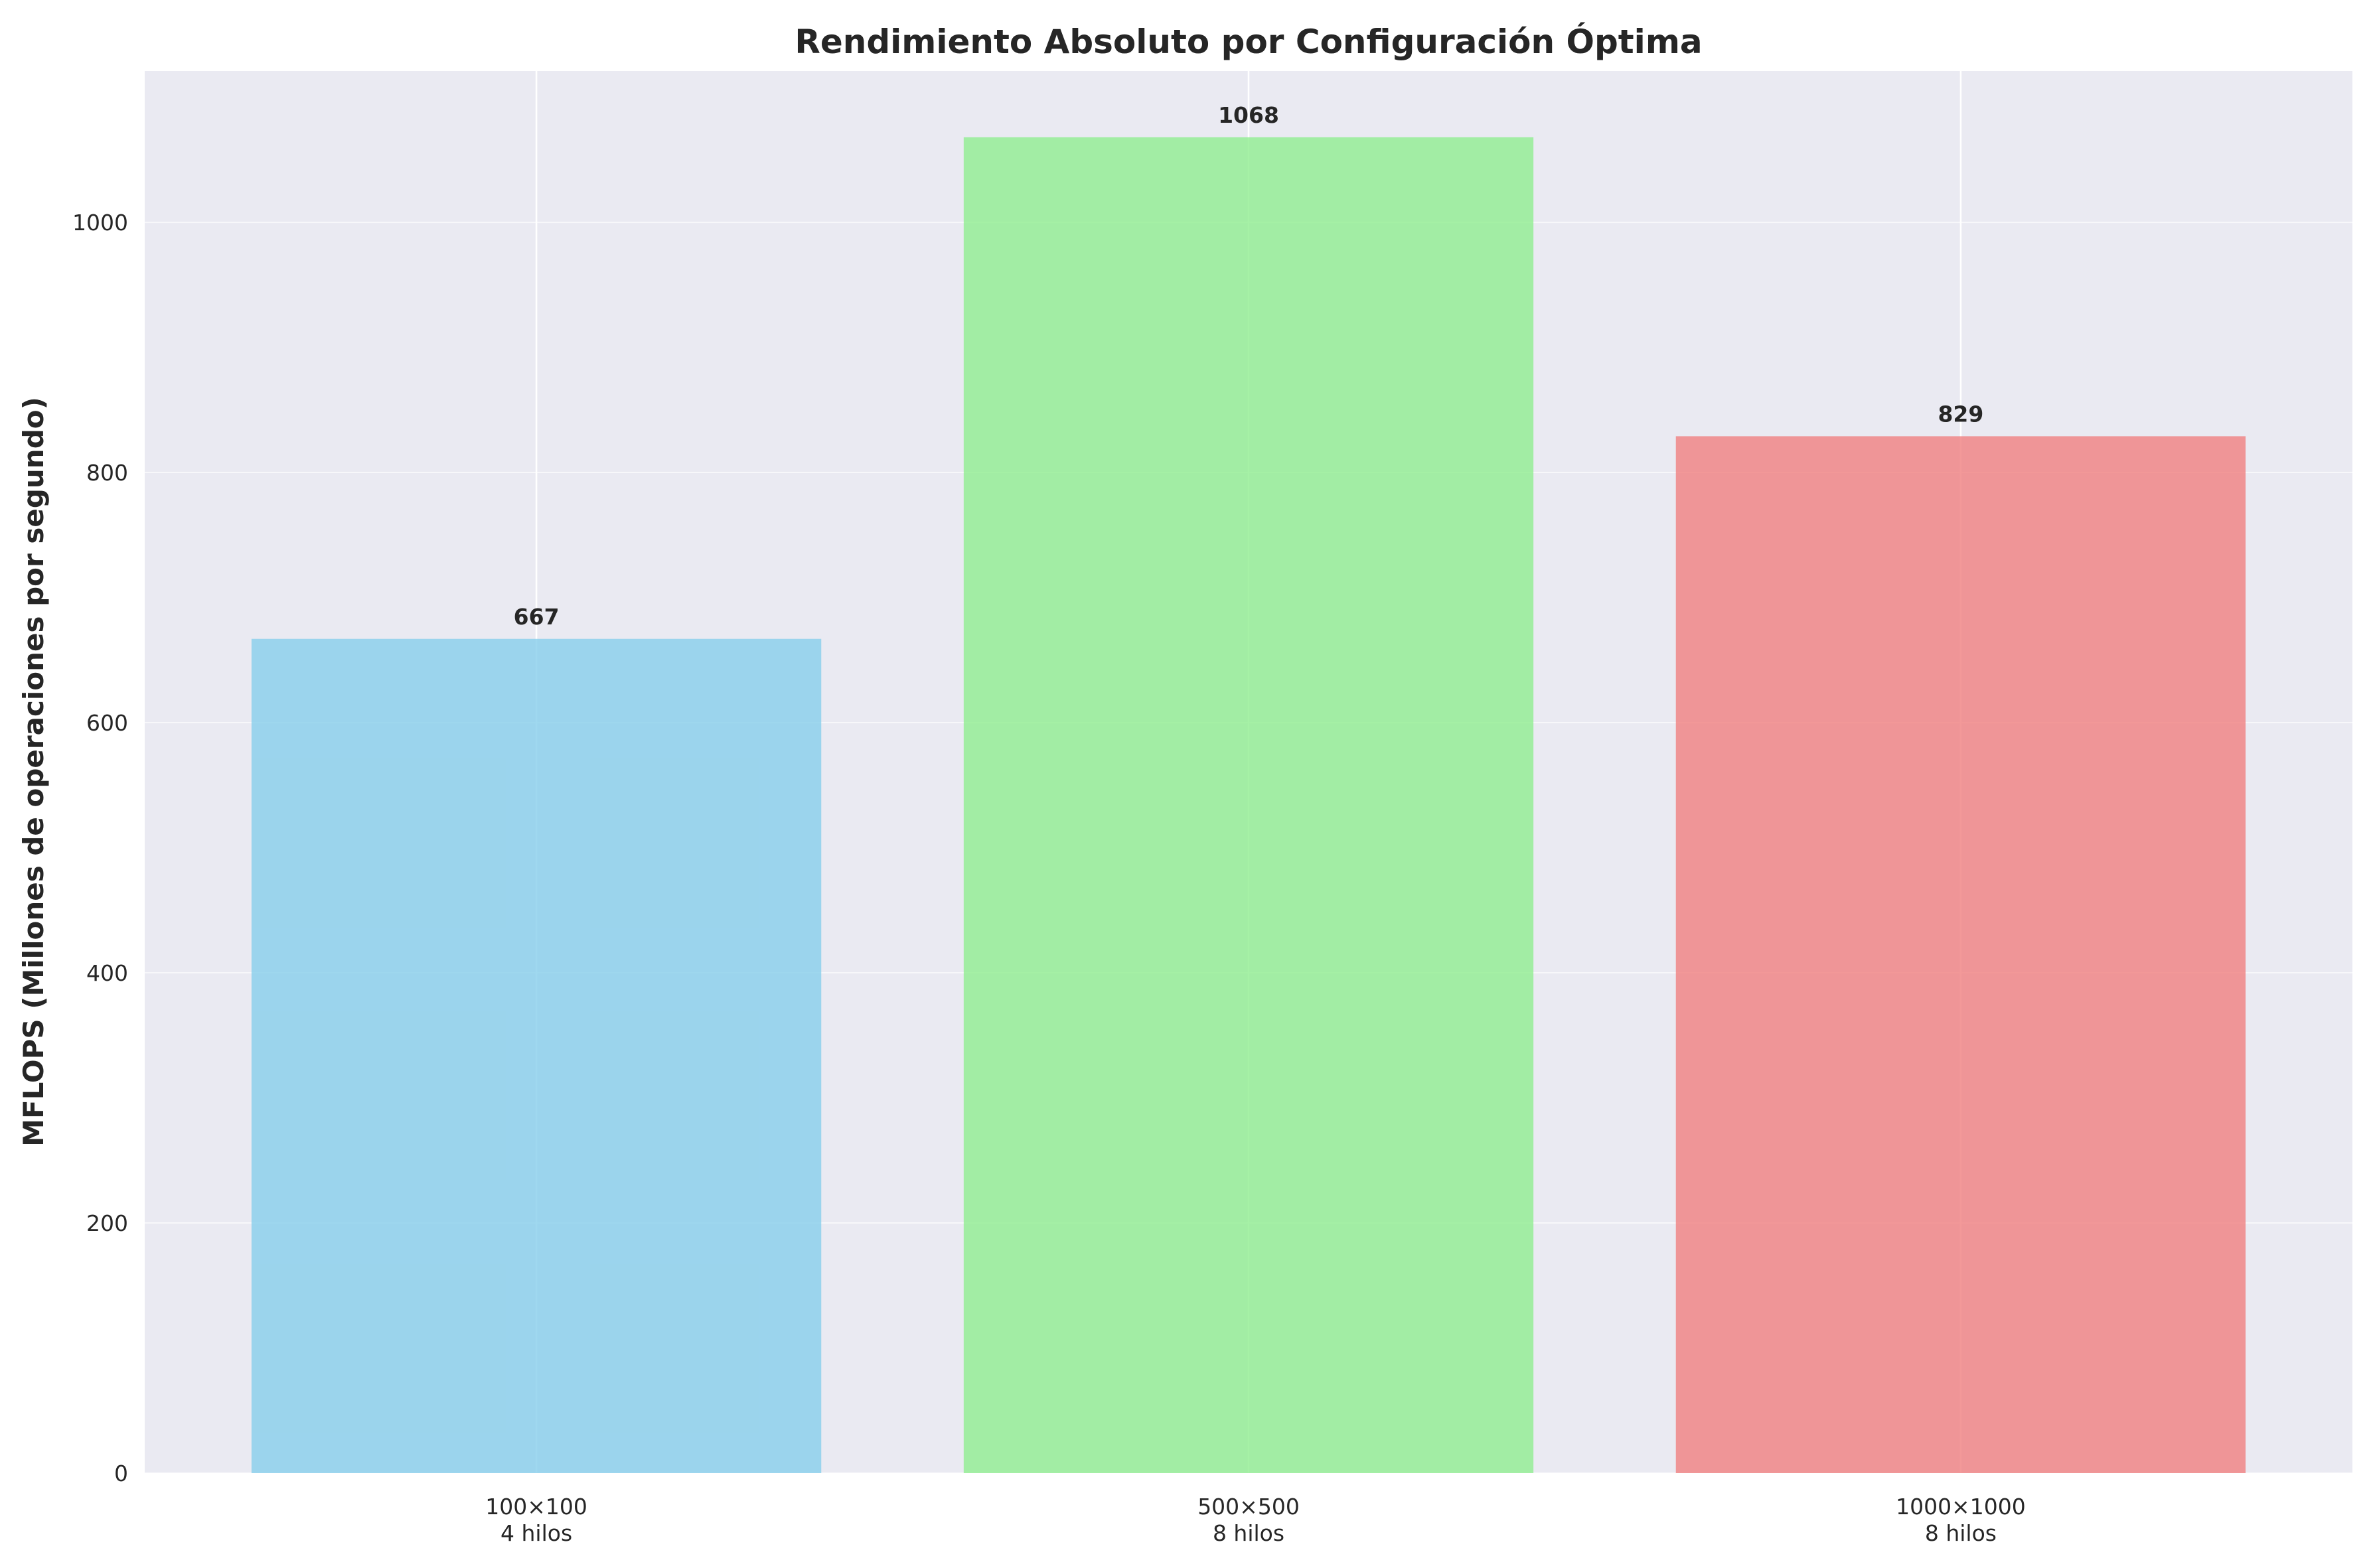 The width and height of the screenshot is (2371, 1568). What do you see at coordinates (121, 1473) in the screenshot?
I see `y-tick-label: 0` at bounding box center [121, 1473].